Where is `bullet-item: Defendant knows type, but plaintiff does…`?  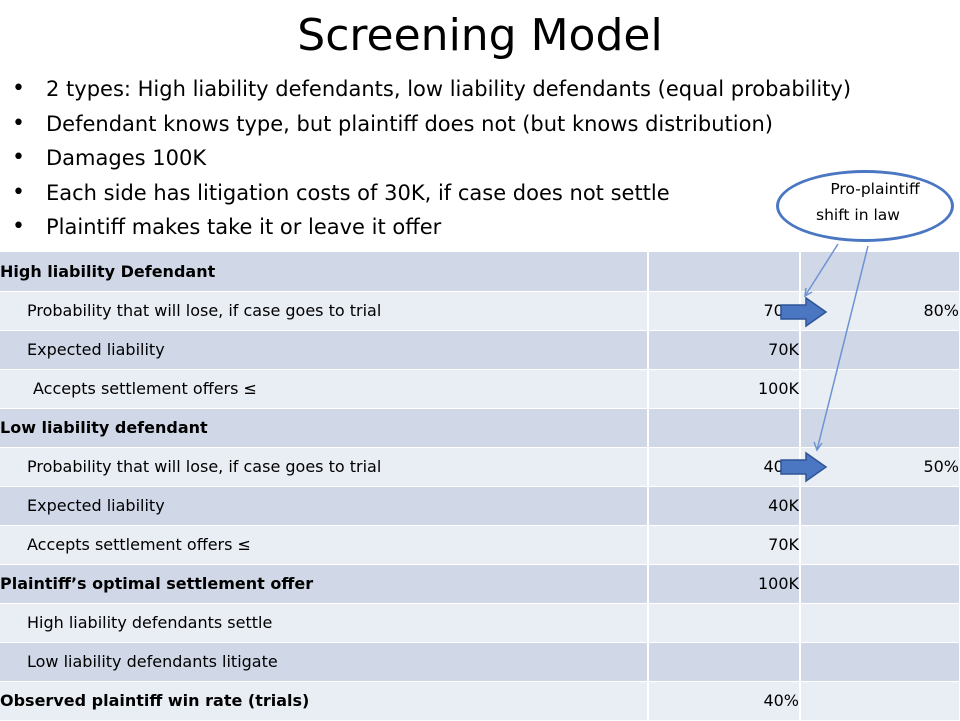
bullet-item: Defendant knows type, but plaintiff does… is located at coordinates (429, 124).